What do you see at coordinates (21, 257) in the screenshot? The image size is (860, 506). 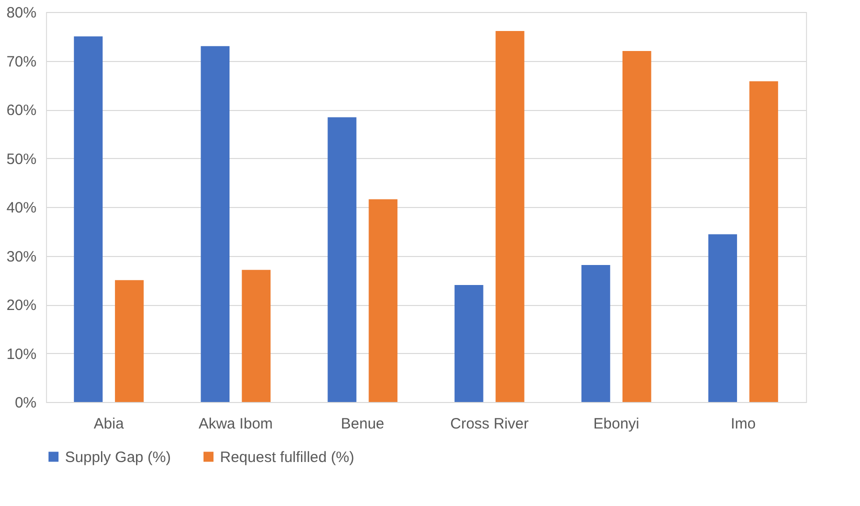 I see `y-tick-label: 30%` at bounding box center [21, 257].